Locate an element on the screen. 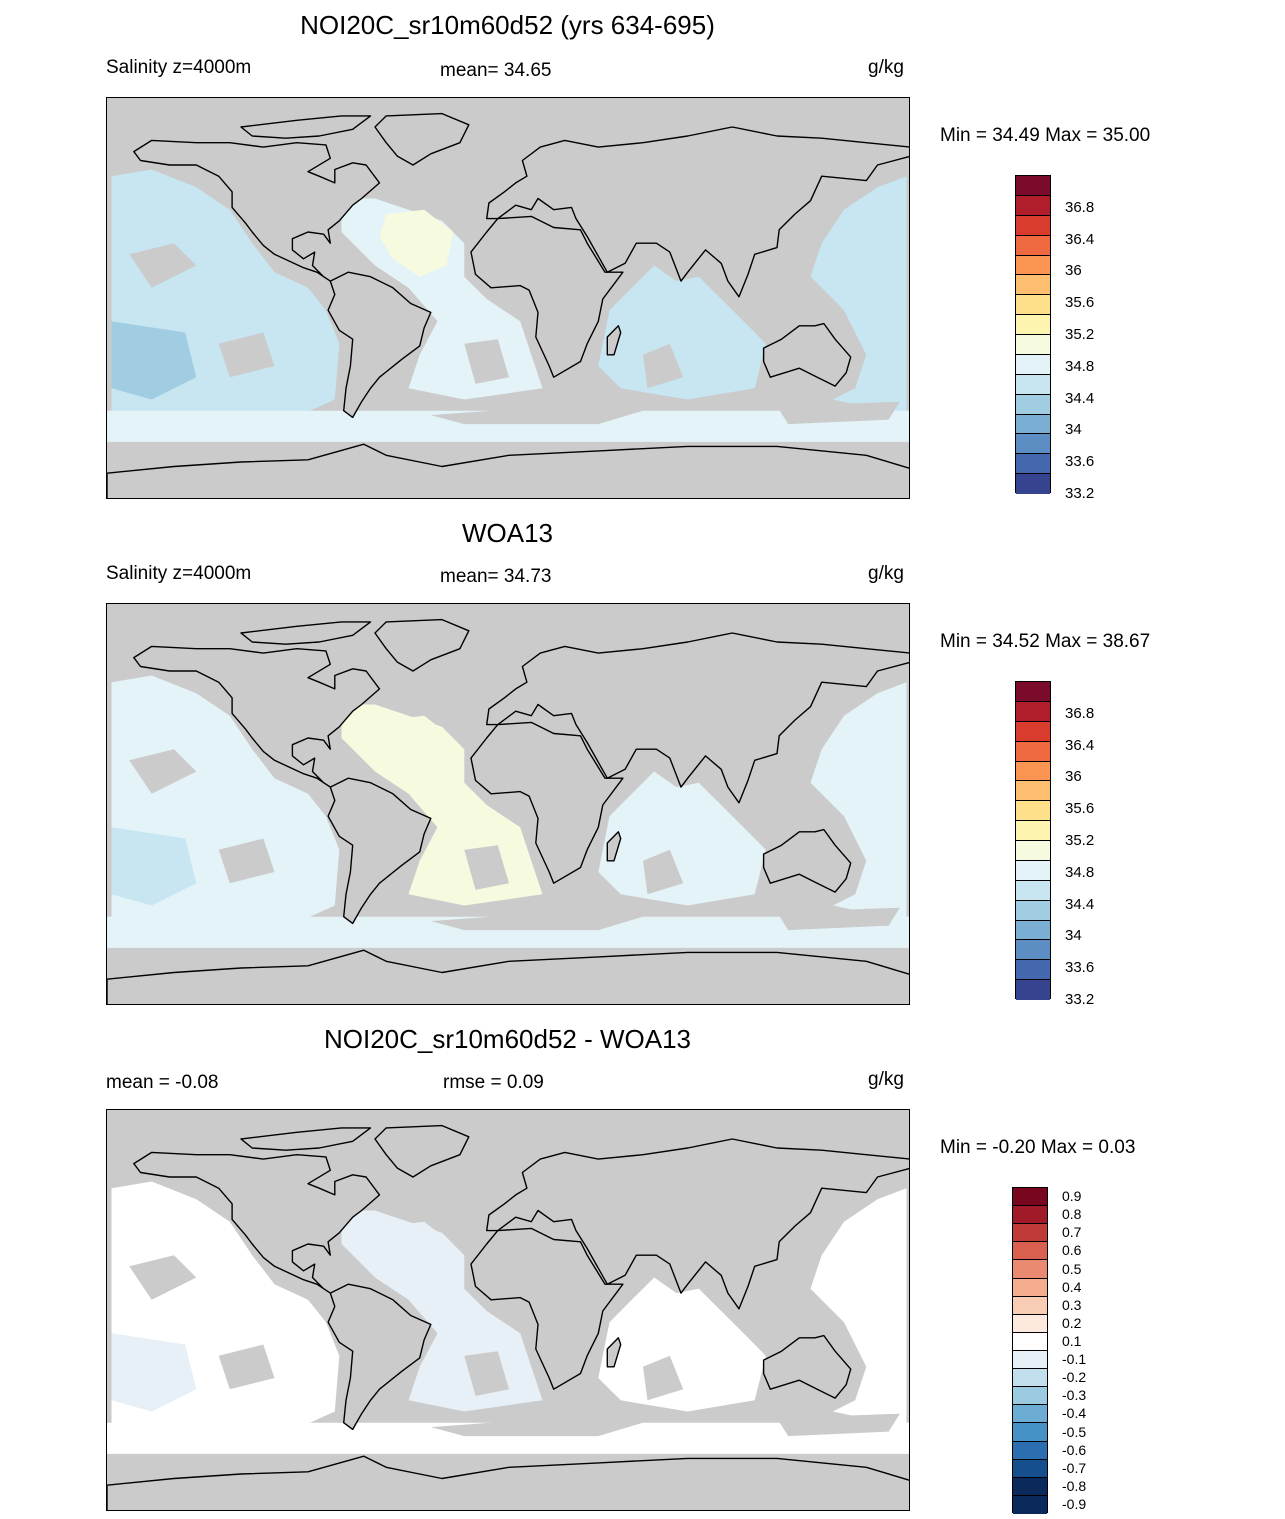  colorbar-tick-label: 35.6 is located at coordinates (1080, 303).